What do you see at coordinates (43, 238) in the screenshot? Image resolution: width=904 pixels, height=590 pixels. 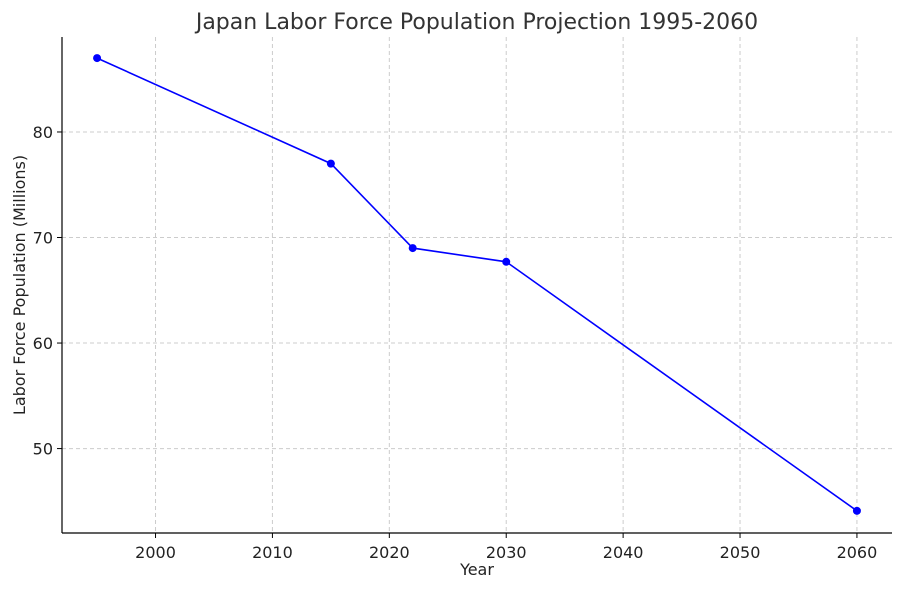 I see `y-tick-label: 70` at bounding box center [43, 238].